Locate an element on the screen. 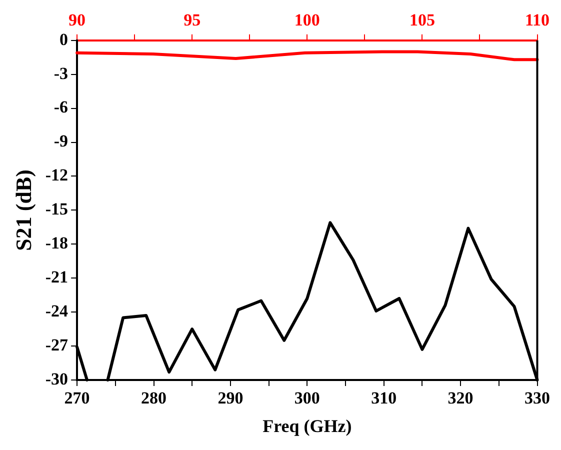  y-tick-label: -24 is located at coordinates (57, 310).